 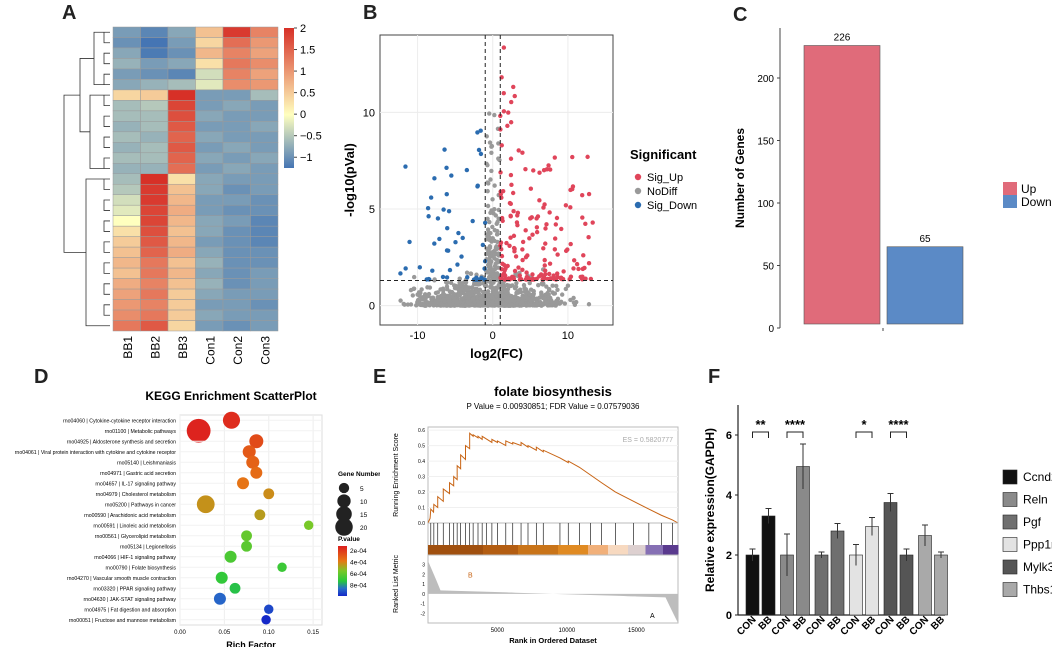 What do you see at coordinates (358, 551) in the screenshot?
I see `color-legend-label: 2e-04` at bounding box center [358, 551].